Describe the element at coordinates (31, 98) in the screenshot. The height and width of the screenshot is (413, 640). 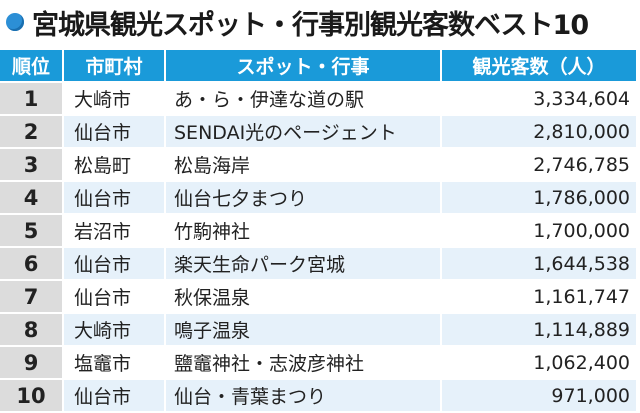
I see `cell-rank: 1` at that location.